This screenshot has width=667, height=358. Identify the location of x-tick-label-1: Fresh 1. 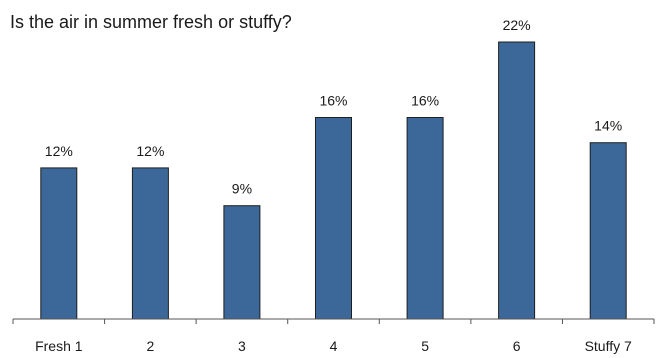
(59, 346).